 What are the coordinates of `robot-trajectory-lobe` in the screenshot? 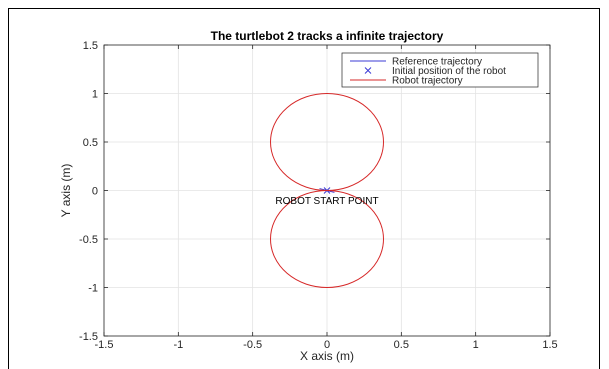 It's located at (327, 239).